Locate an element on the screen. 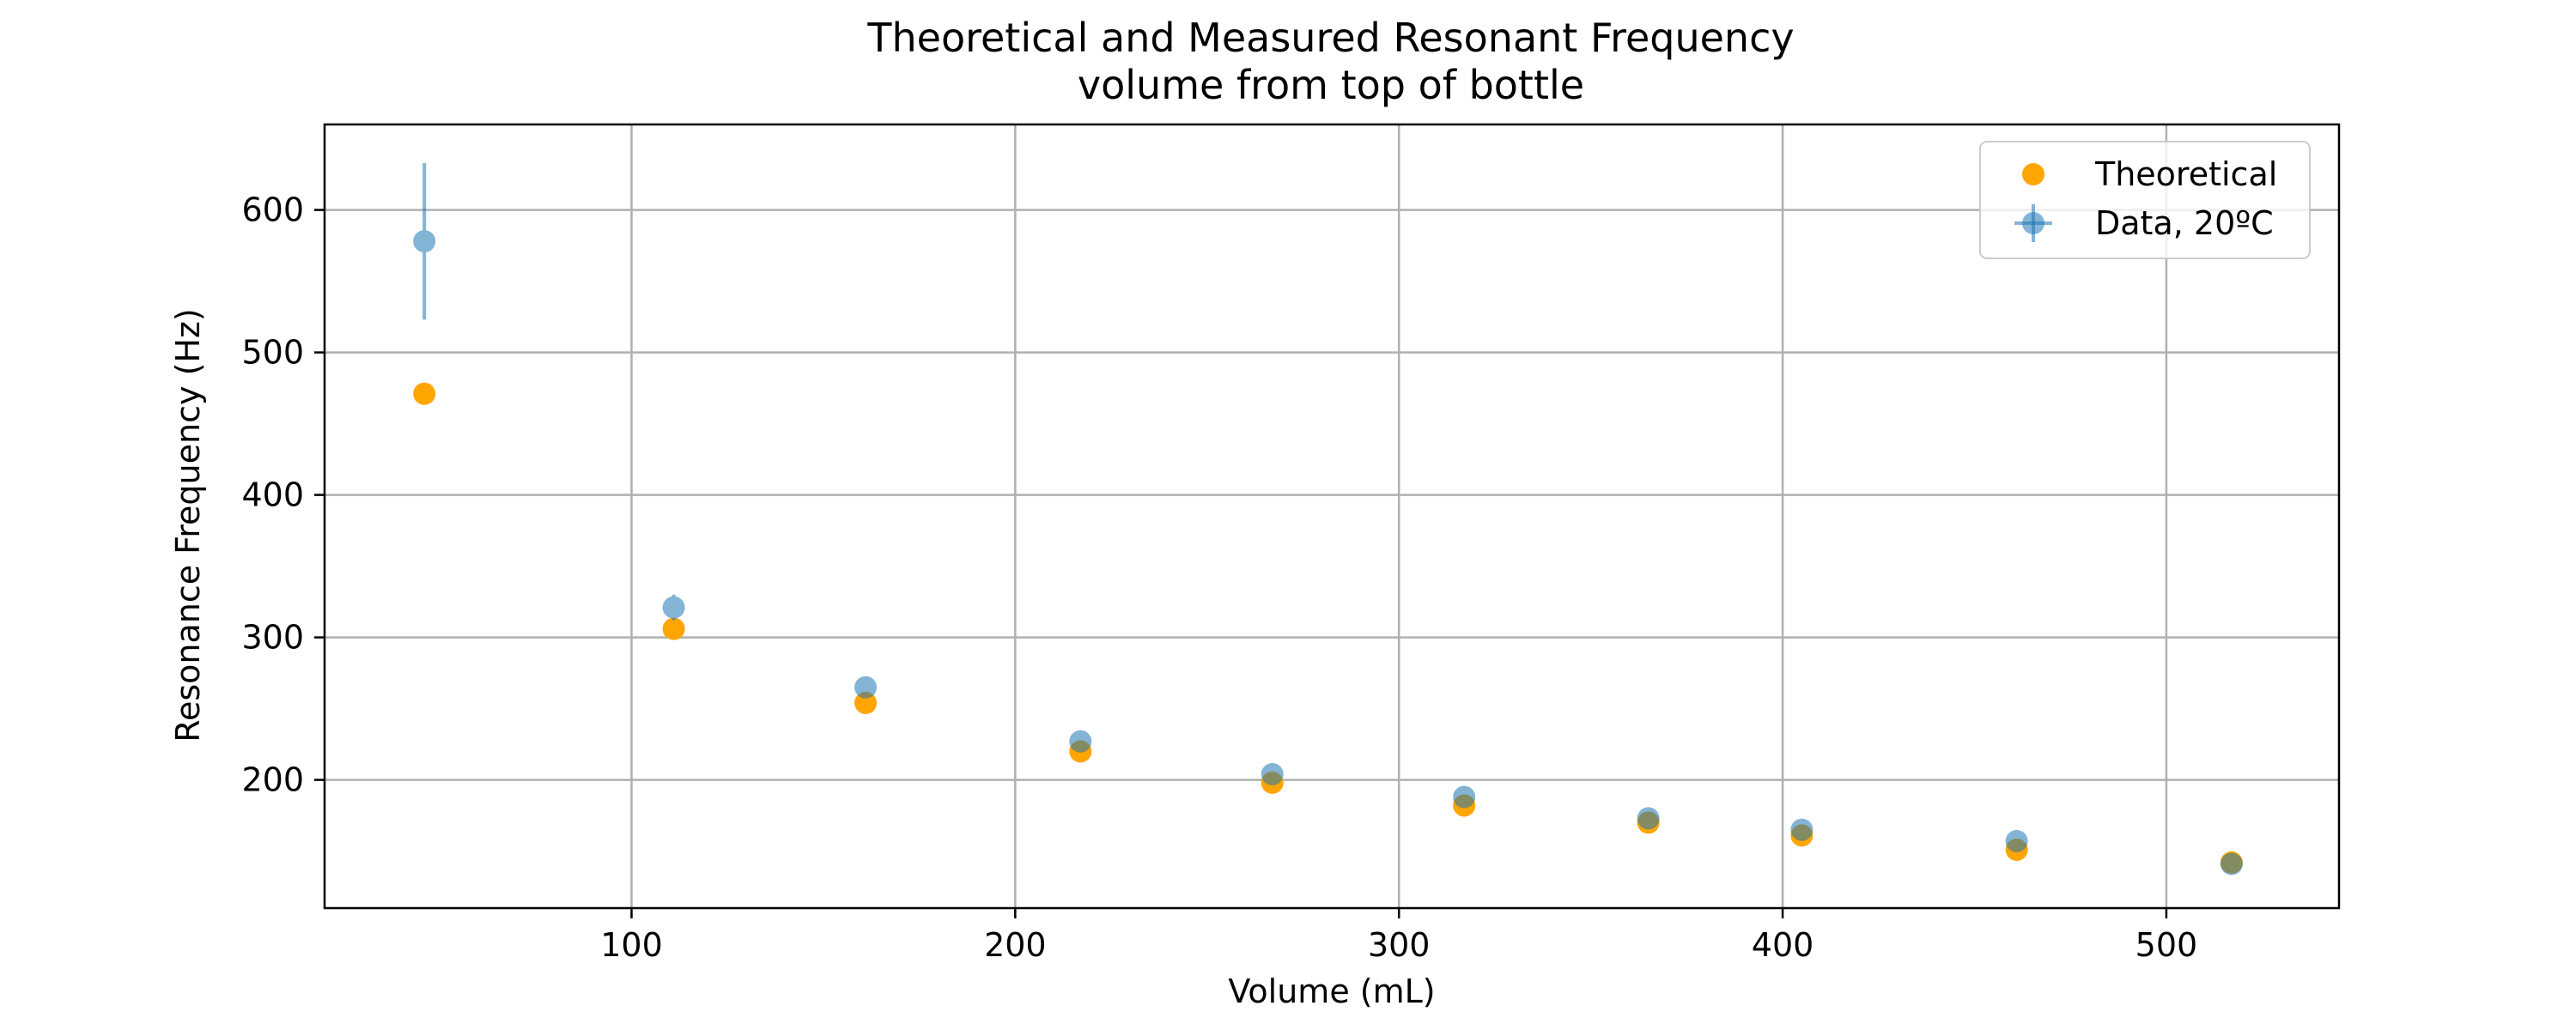 Image resolution: width=2576 pixels, height=1030 pixels. x-axis-label: Volume (mL) is located at coordinates (1331, 991).